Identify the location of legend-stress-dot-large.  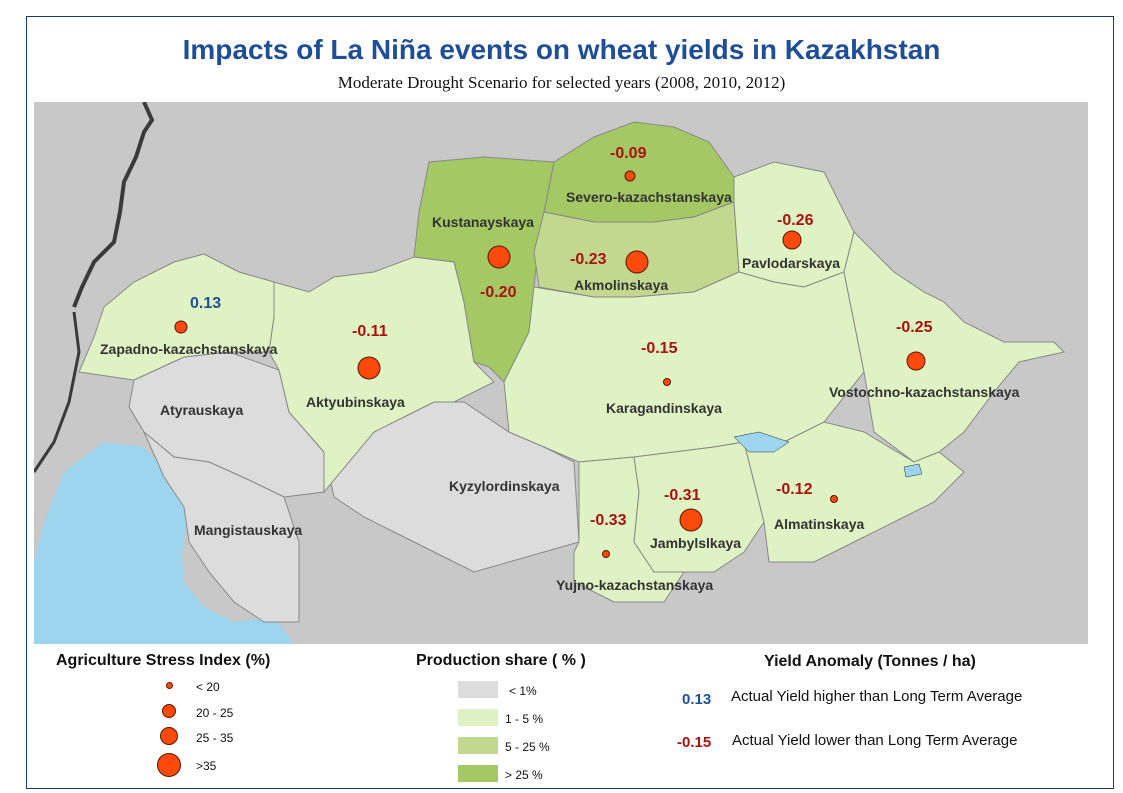
(169, 736).